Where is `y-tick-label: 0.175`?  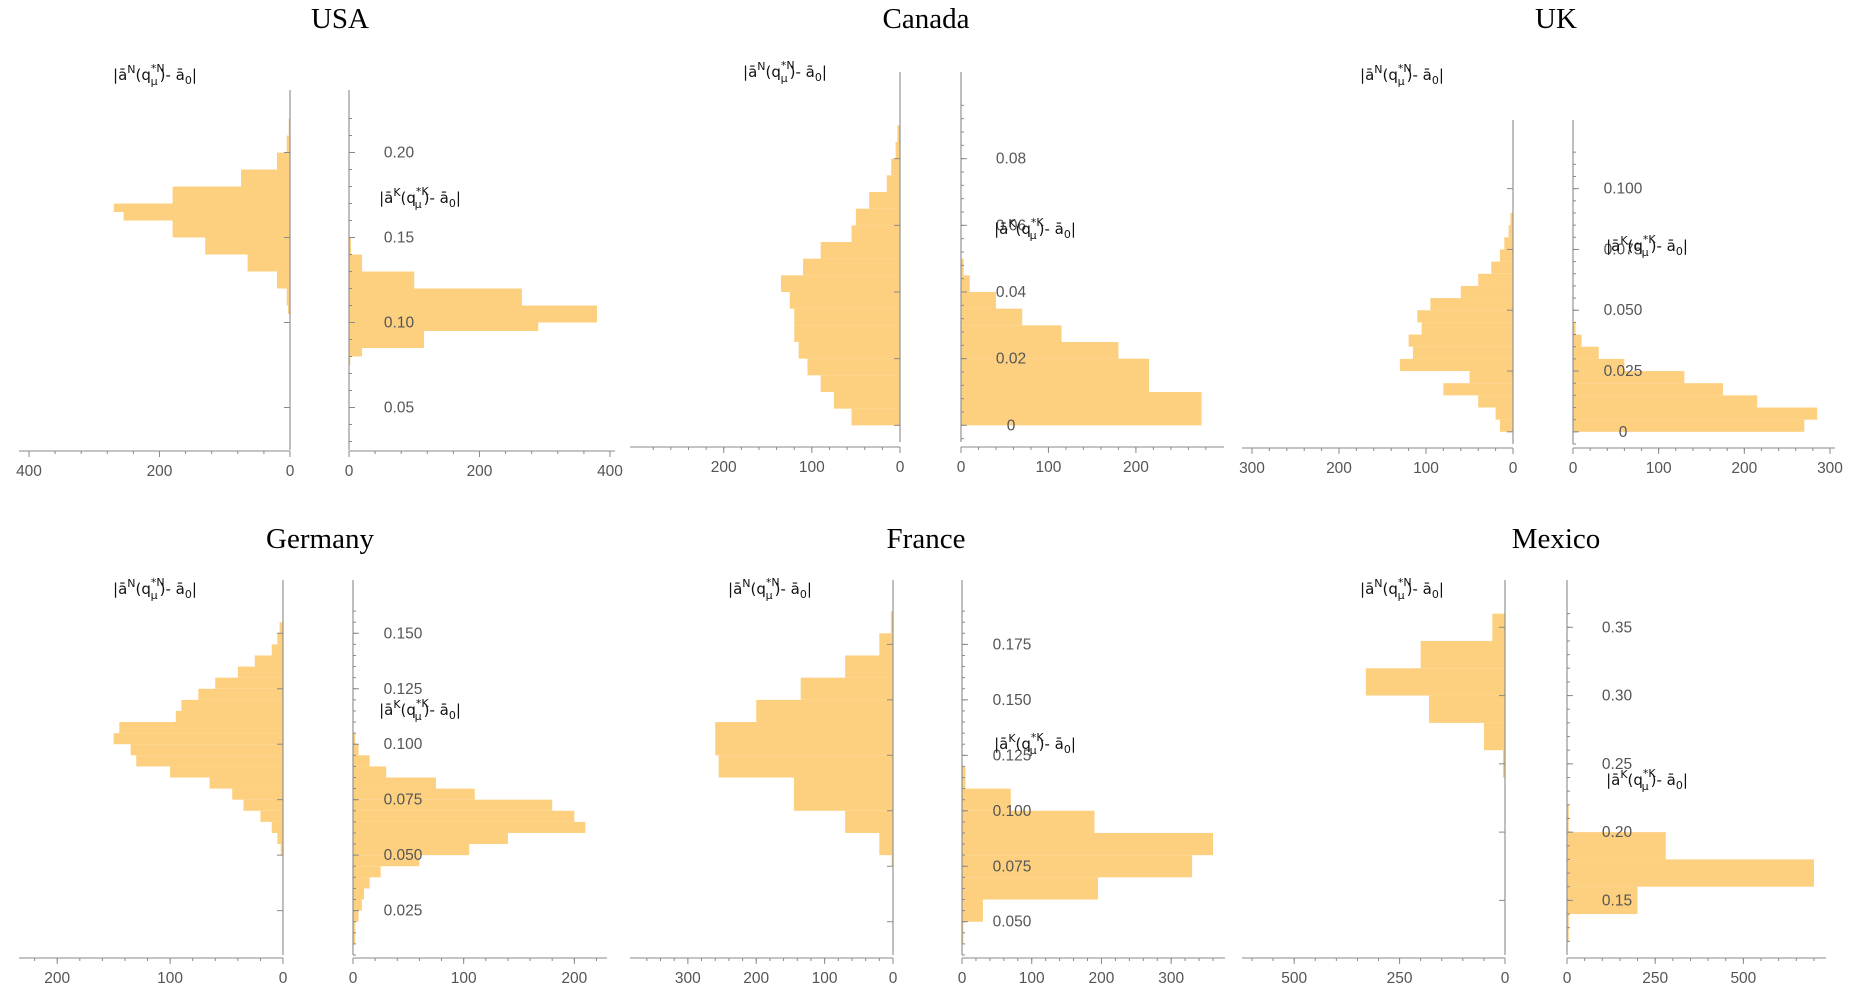
y-tick-label: 0.175 is located at coordinates (1012, 644).